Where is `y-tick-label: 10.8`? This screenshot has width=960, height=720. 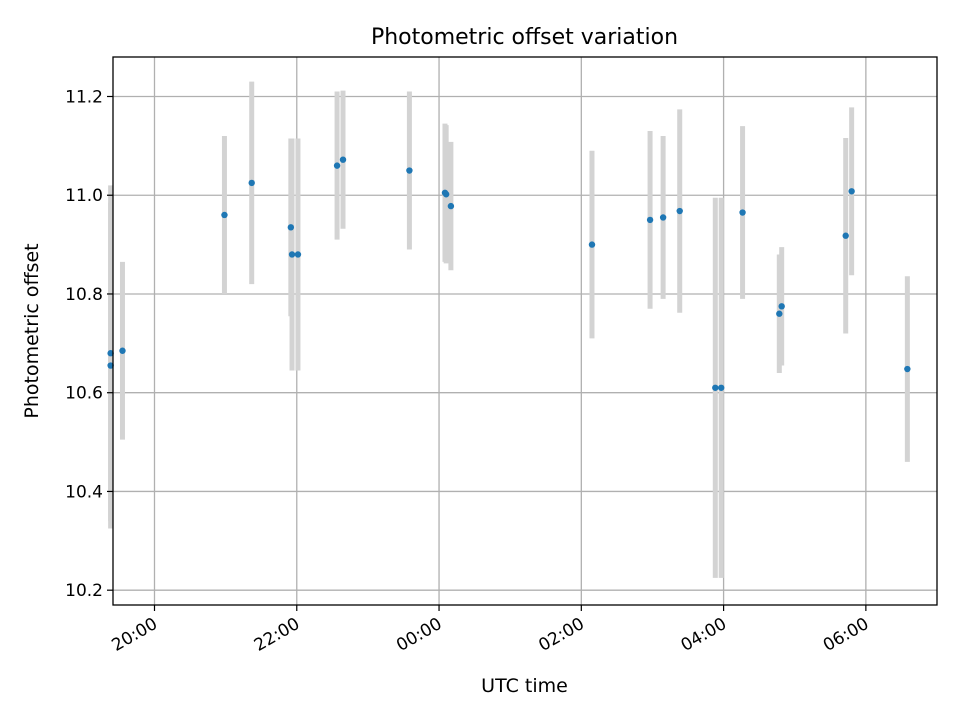 y-tick-label: 10.8 is located at coordinates (84, 295).